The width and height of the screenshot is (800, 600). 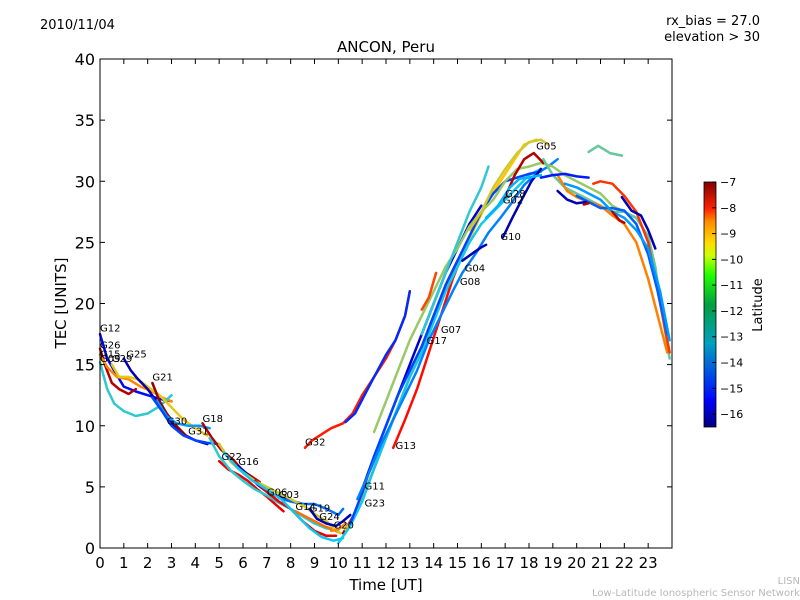 What do you see at coordinates (622, 265) in the screenshot?
I see `series-G35` at bounding box center [622, 265].